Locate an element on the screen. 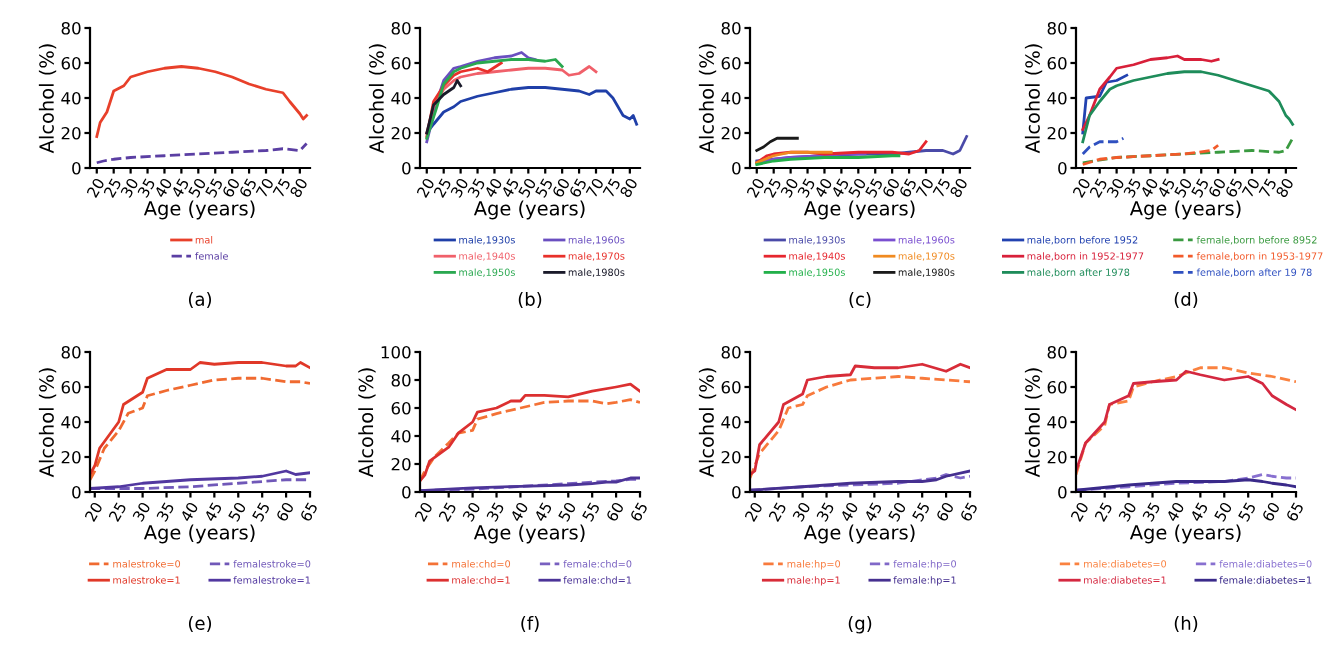 This screenshot has width=1330, height=662. text: (b) is located at coordinates (530, 300).